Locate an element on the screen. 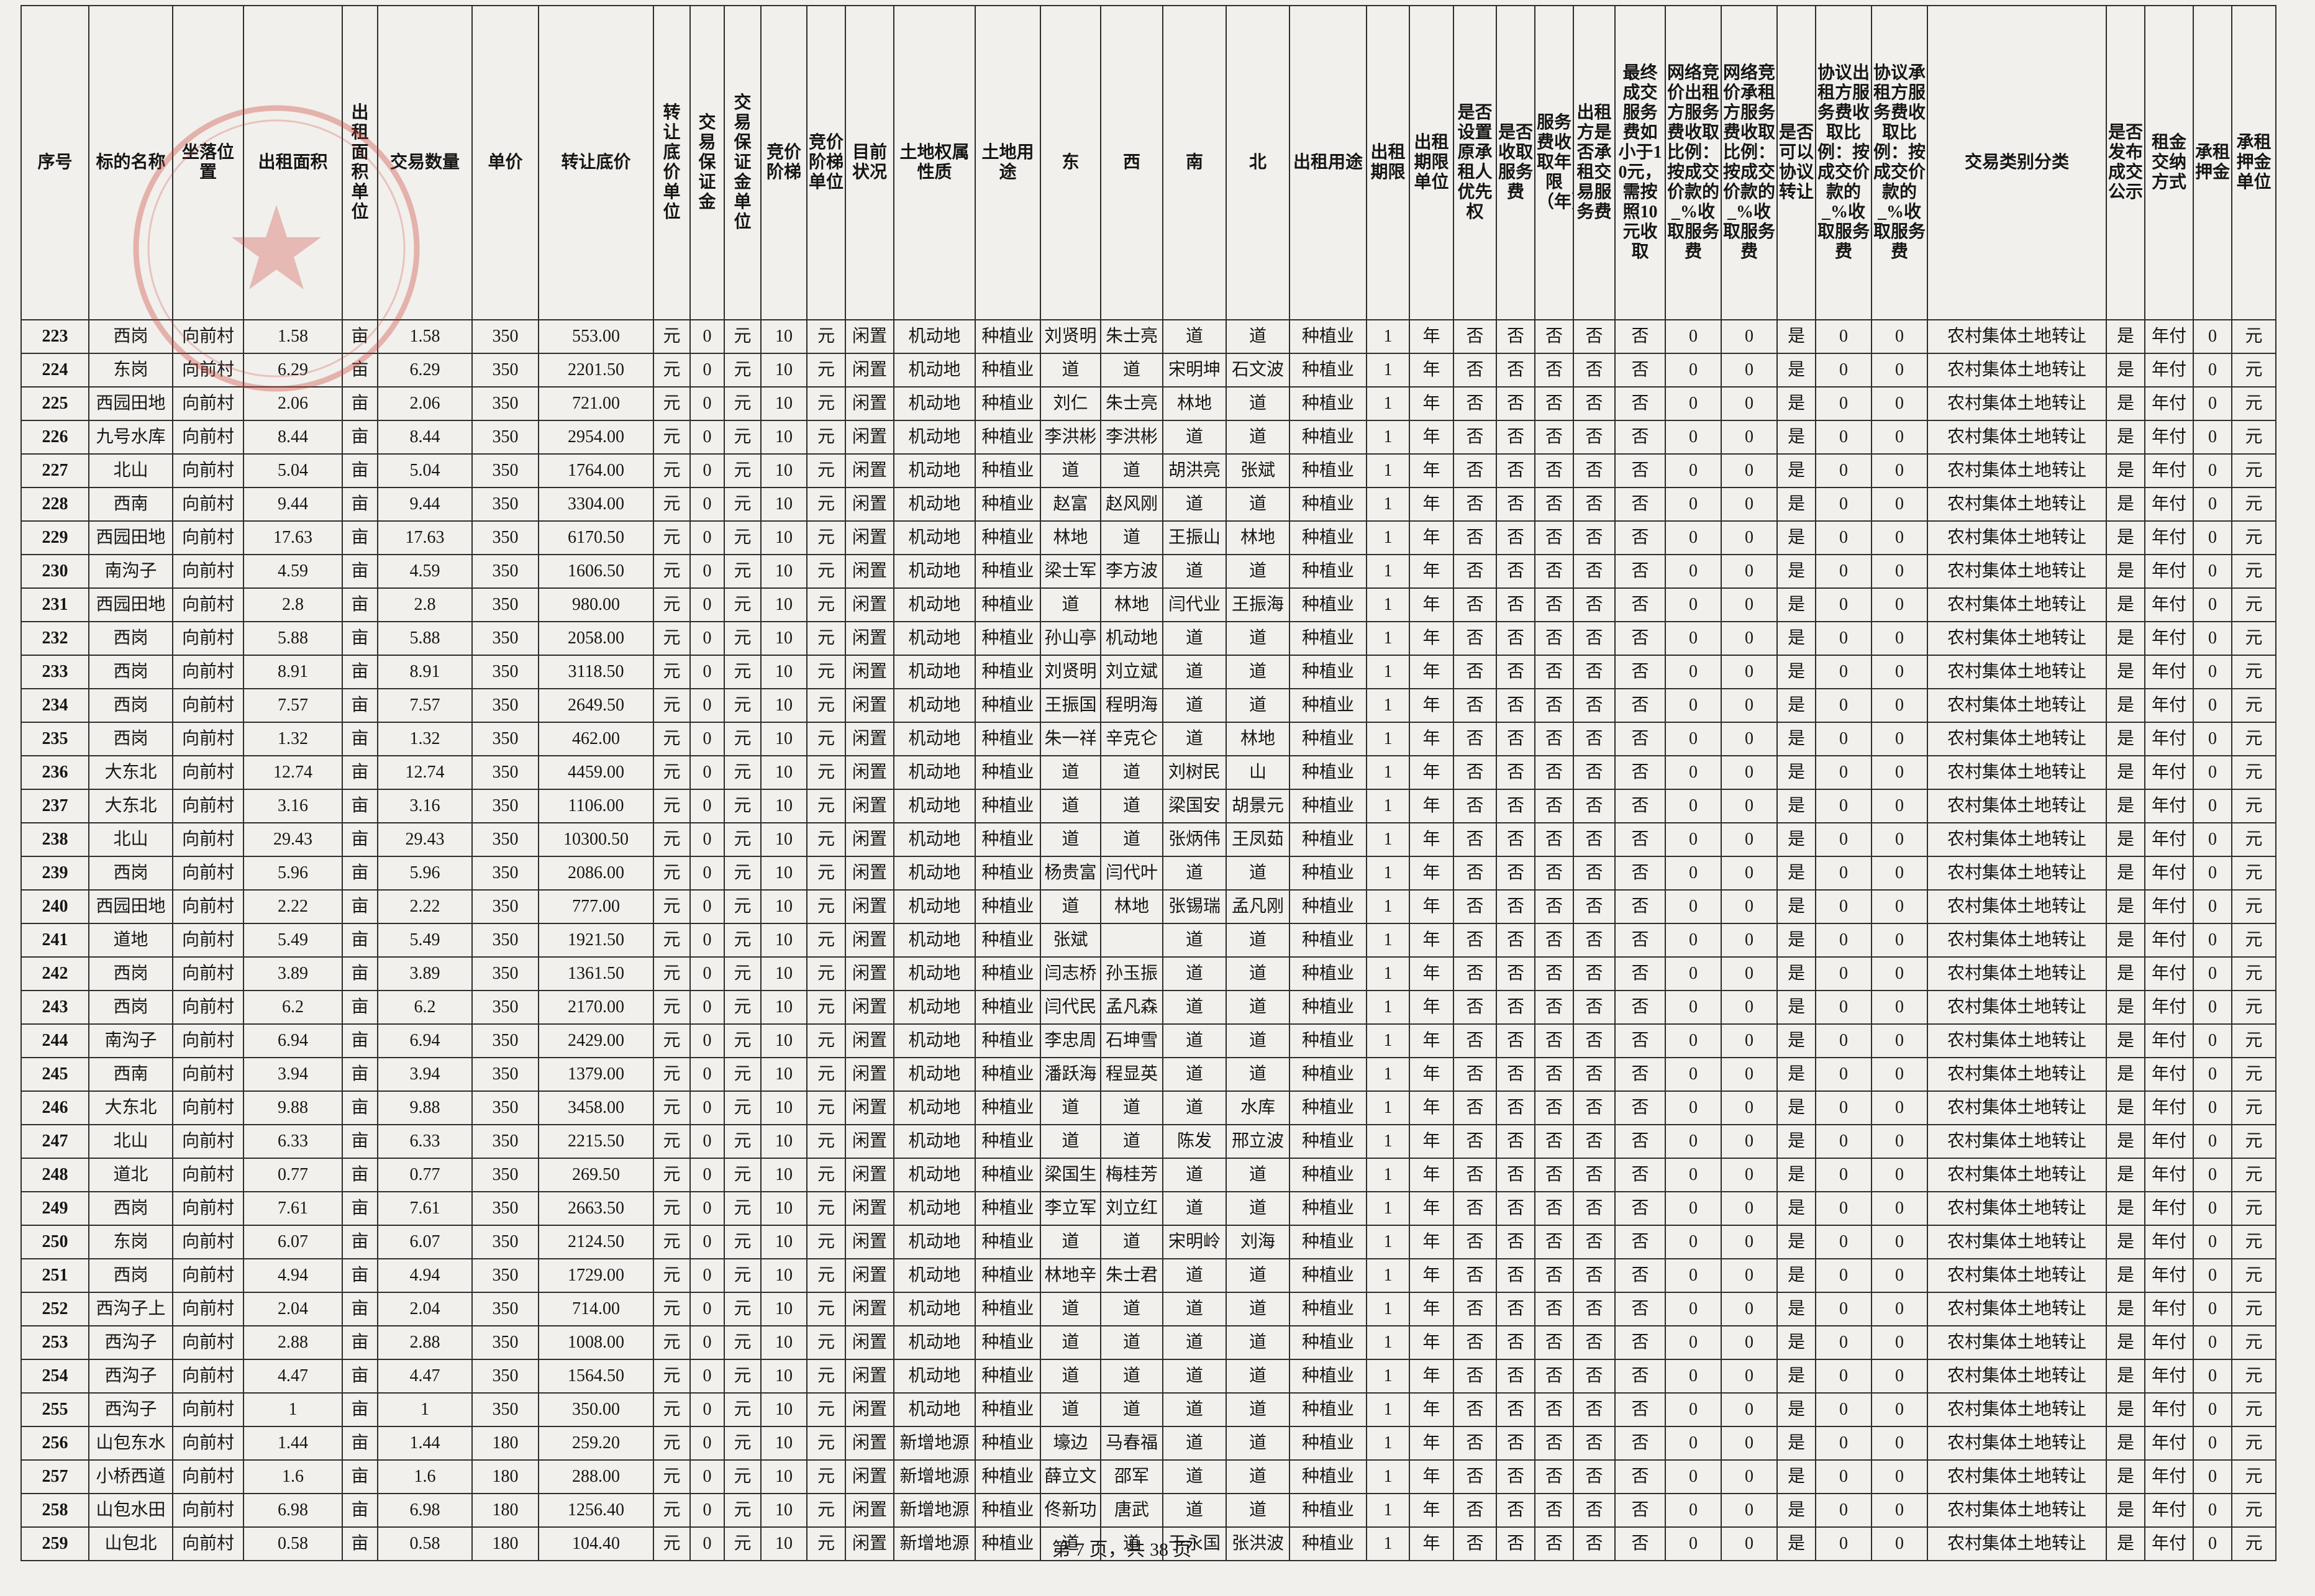 This screenshot has height=1596, width=2315. cell-negotiated-transfer: 是 is located at coordinates (1796, 1040).